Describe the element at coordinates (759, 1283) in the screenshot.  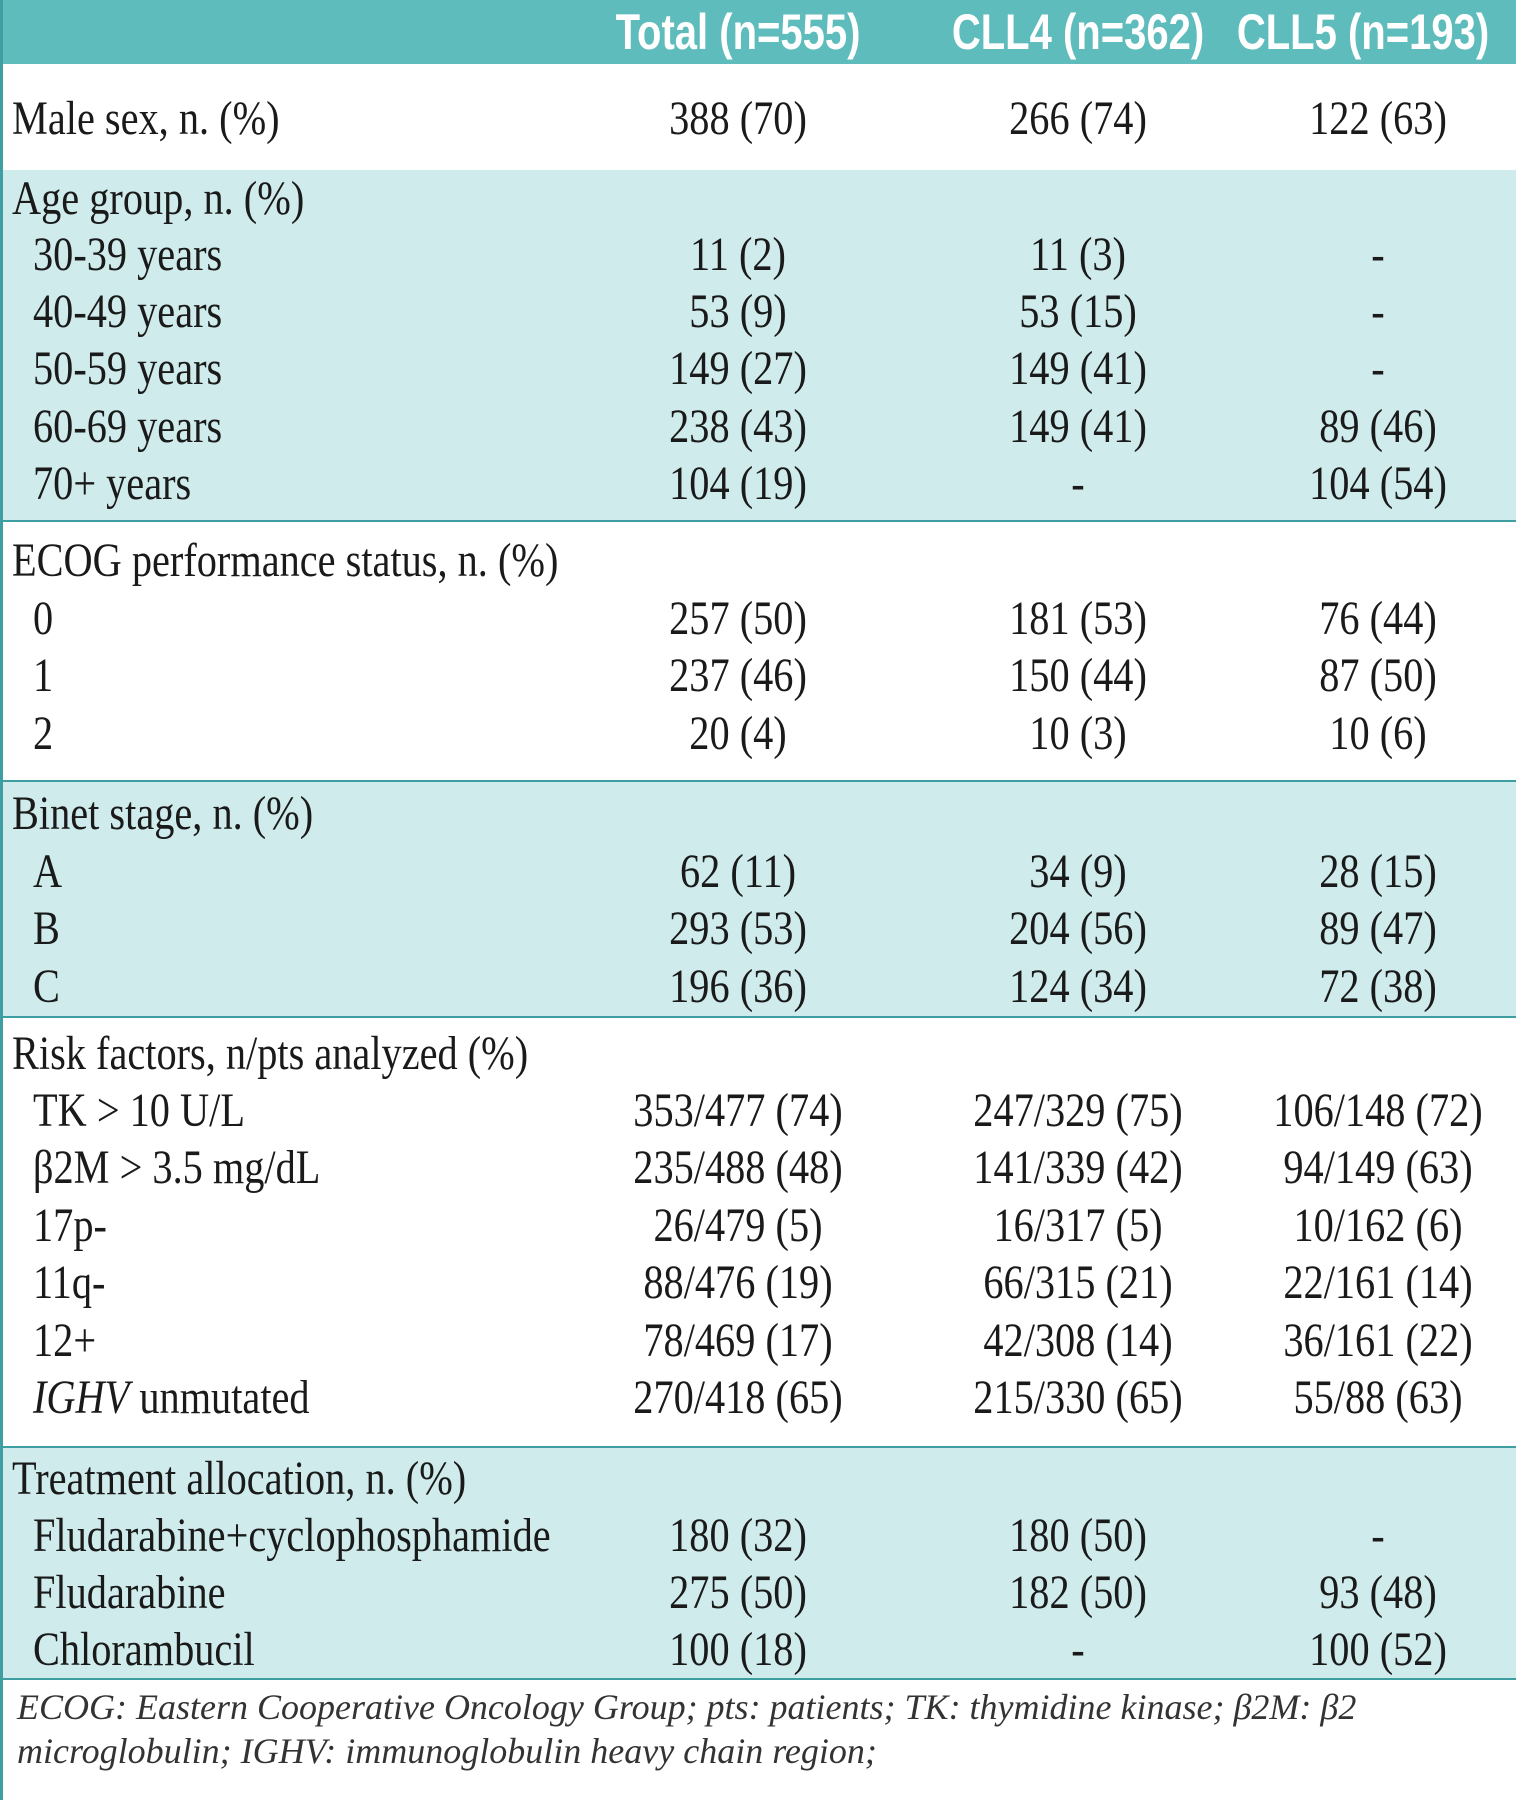
I see `table-row: 11q- 88/476 (19) 66/315 (21) 22/161 (14)` at that location.